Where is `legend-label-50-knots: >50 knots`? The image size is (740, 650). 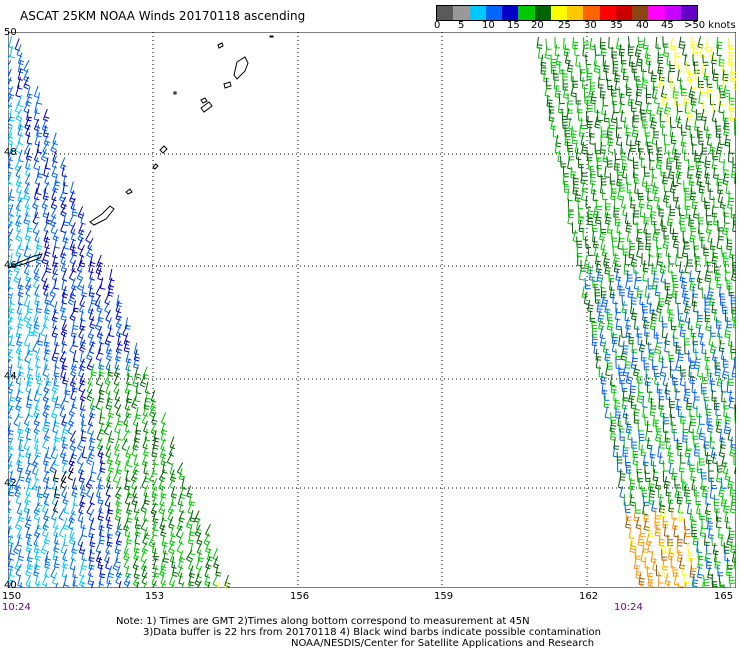 legend-label-50-knots: >50 knots is located at coordinates (710, 25).